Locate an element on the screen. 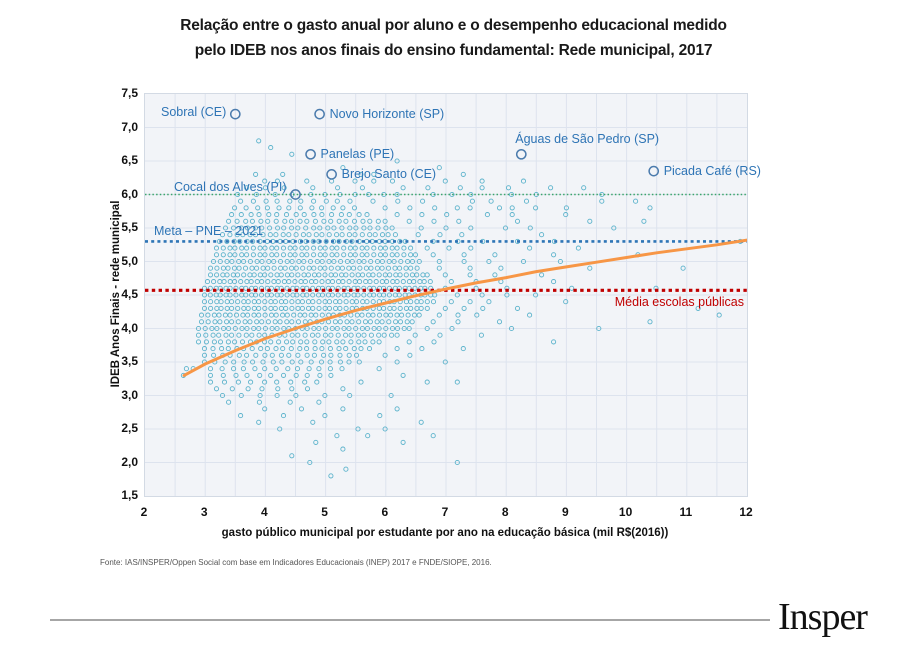  x-tick-label: 3 is located at coordinates (204, 512).